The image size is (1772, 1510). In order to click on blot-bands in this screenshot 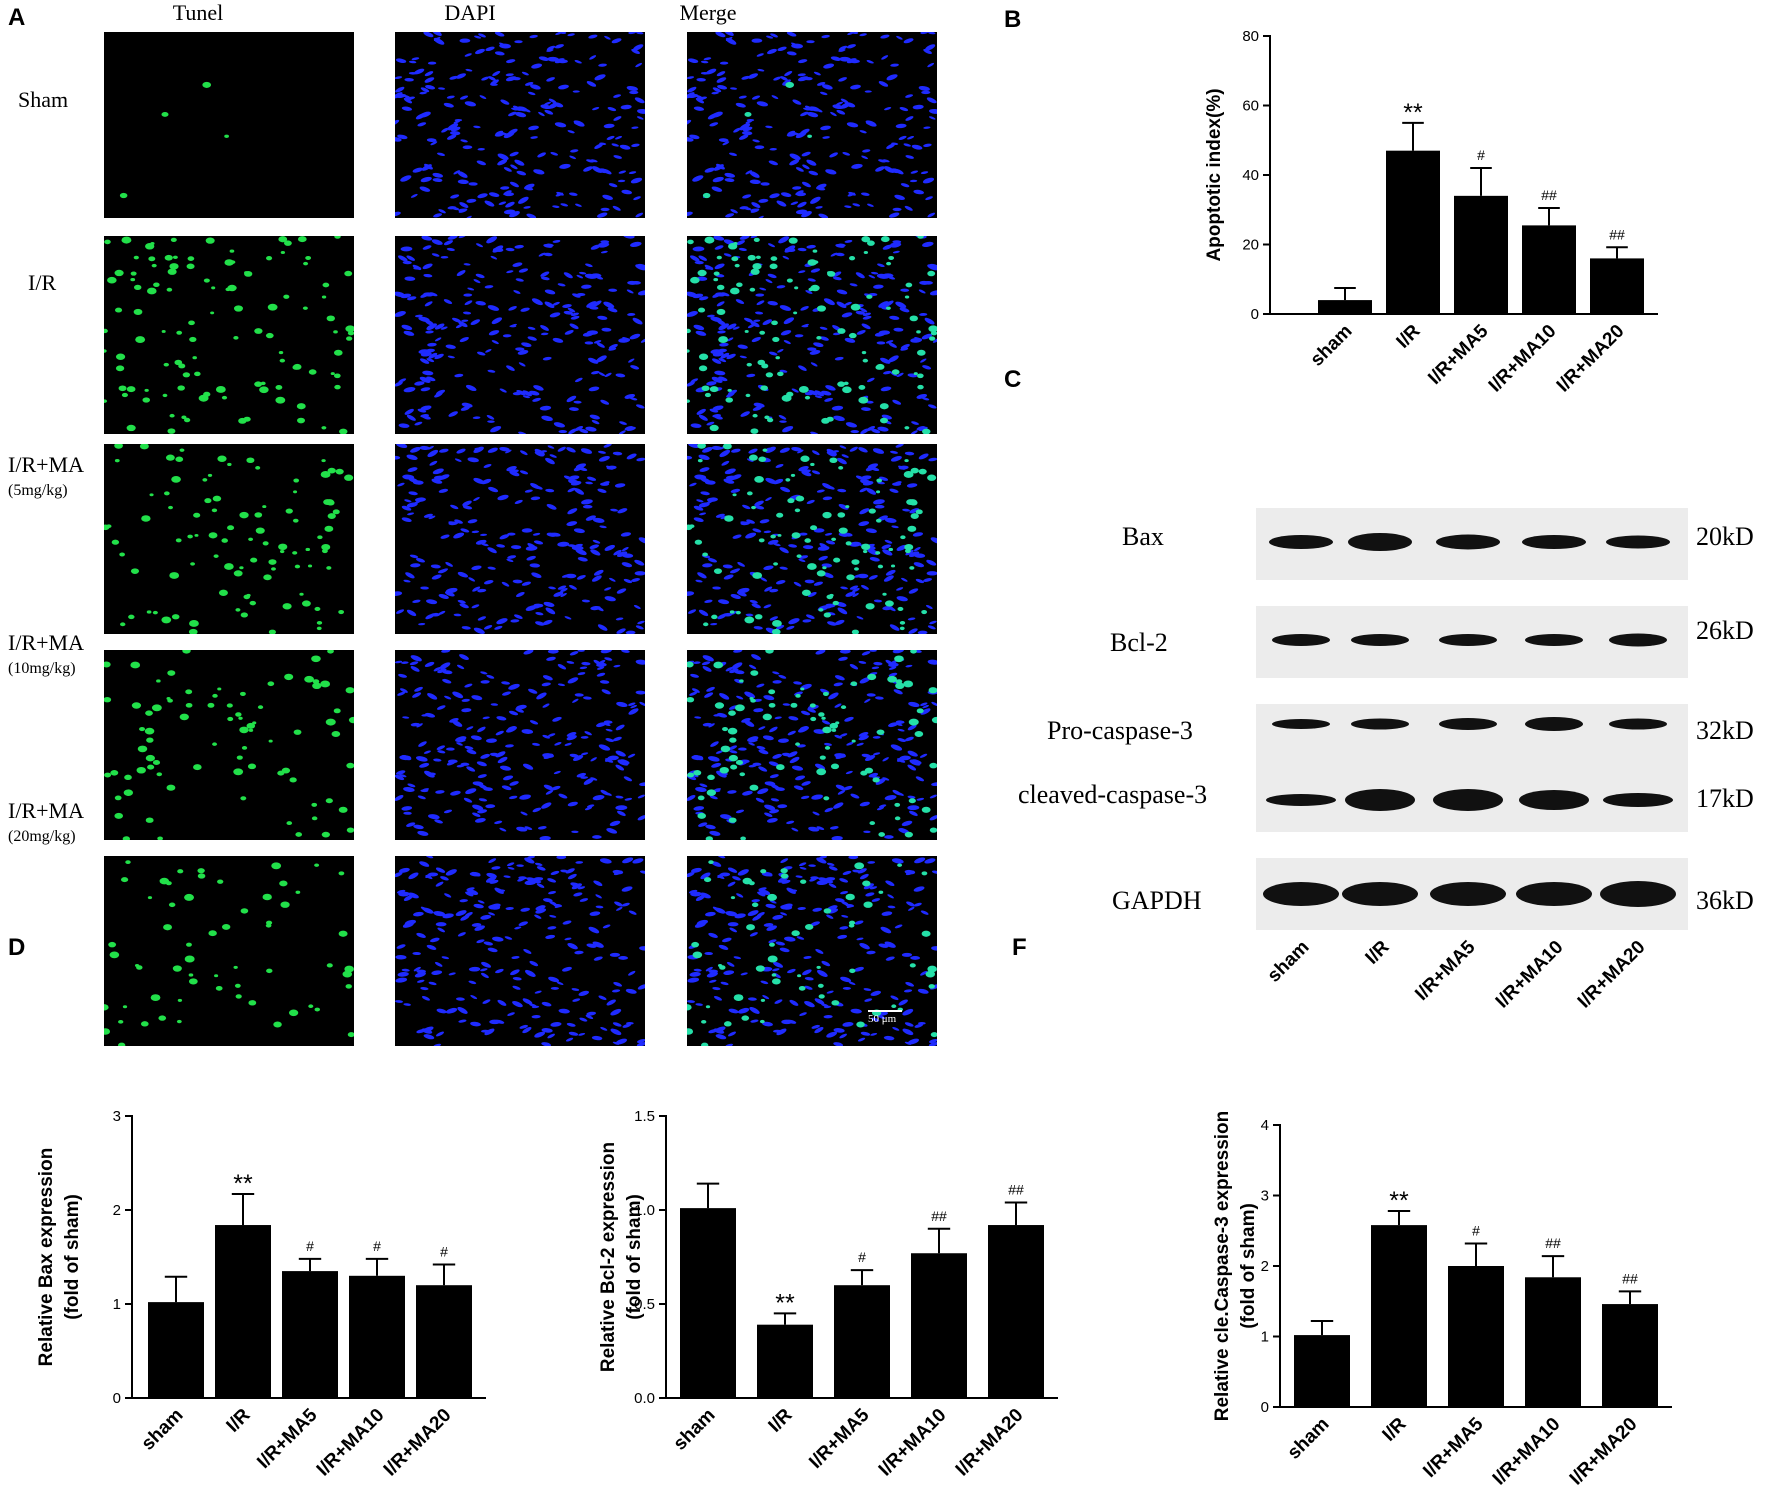, I will do `click(1469, 720)`.